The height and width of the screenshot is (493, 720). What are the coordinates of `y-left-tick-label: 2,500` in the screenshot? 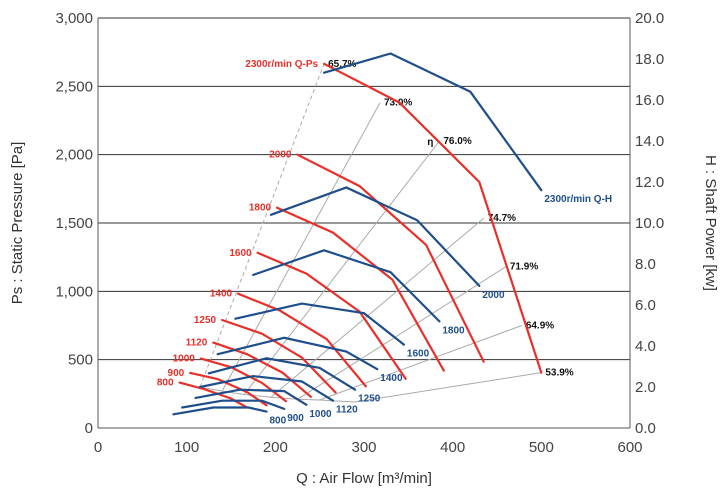 It's located at (74, 86).